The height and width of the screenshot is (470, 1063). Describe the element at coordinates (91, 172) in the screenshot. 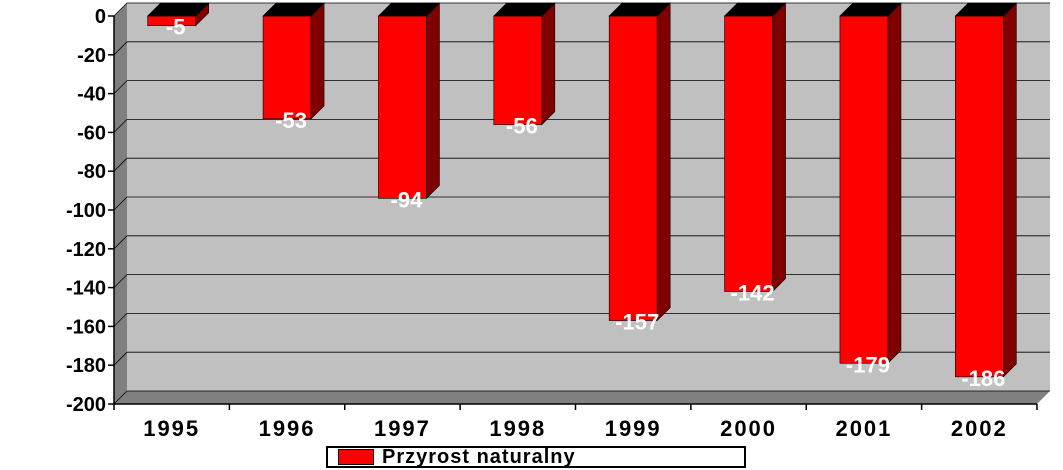

I see `y-tick-label: -80` at that location.